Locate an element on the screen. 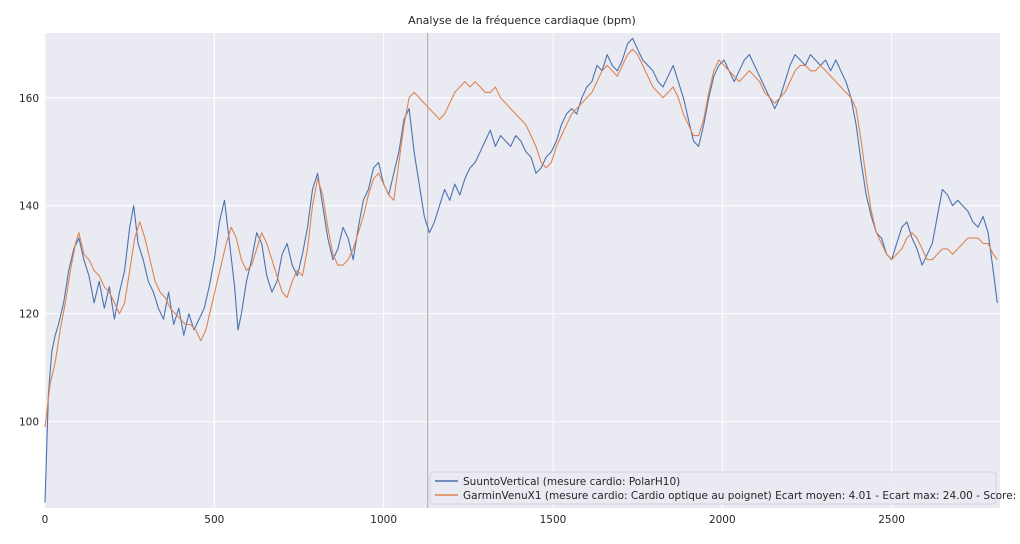  x-tick-label: 2000 is located at coordinates (722, 520).